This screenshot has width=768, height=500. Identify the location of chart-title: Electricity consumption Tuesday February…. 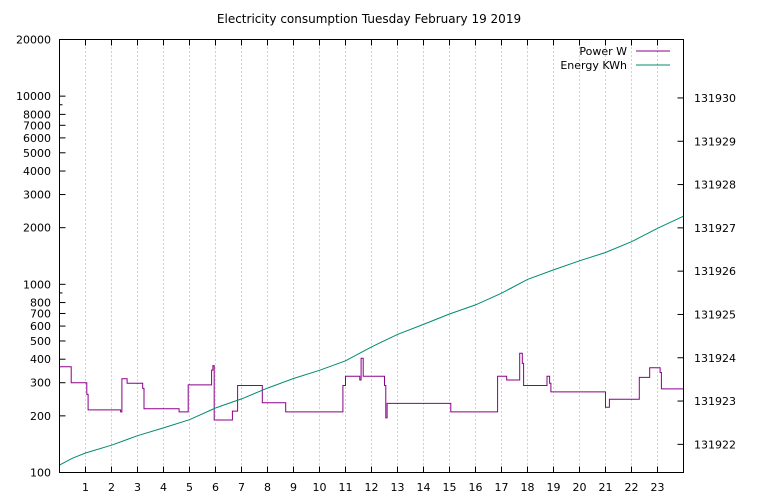
(369, 19).